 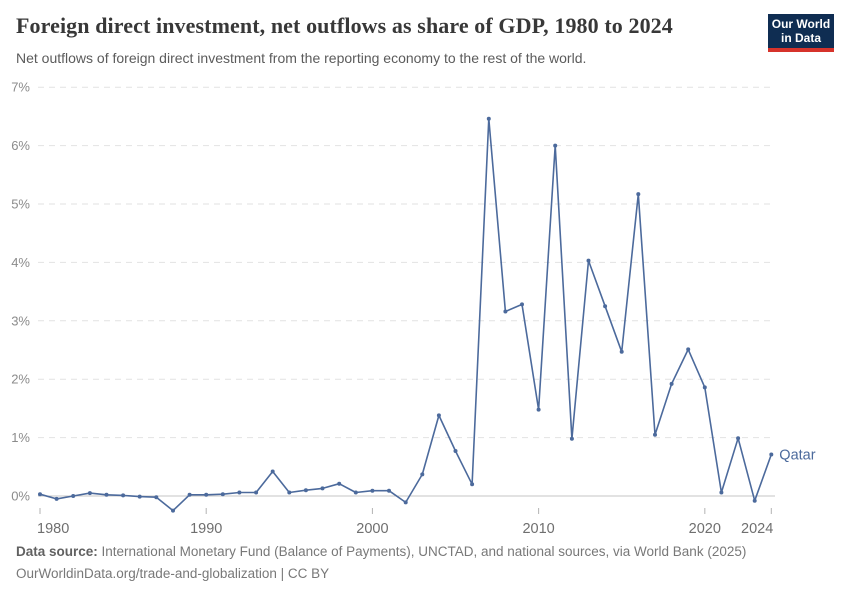 I want to click on y-tick-label: 0%, so click(x=20, y=496).